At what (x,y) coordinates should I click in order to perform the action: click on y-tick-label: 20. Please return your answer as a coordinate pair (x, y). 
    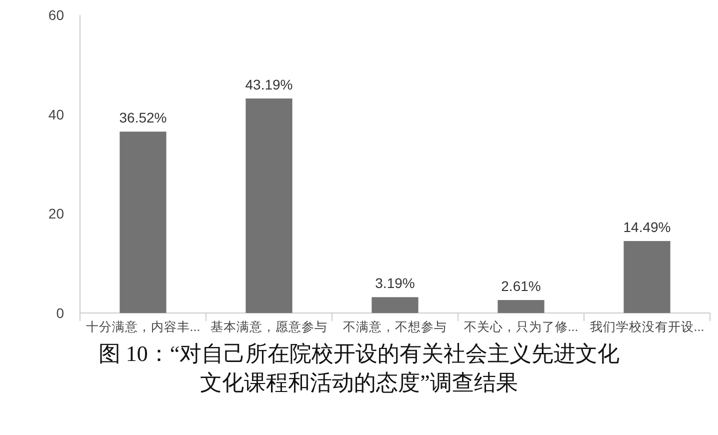
    Looking at the image, I should click on (56, 214).